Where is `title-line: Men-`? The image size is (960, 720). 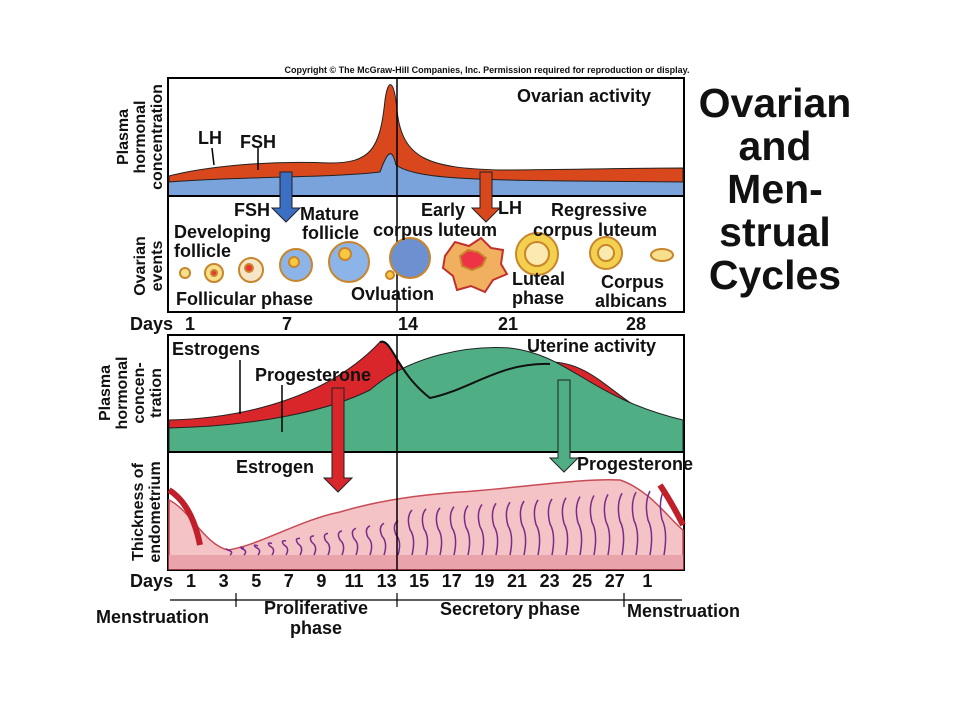
title-line: Men- is located at coordinates (775, 189).